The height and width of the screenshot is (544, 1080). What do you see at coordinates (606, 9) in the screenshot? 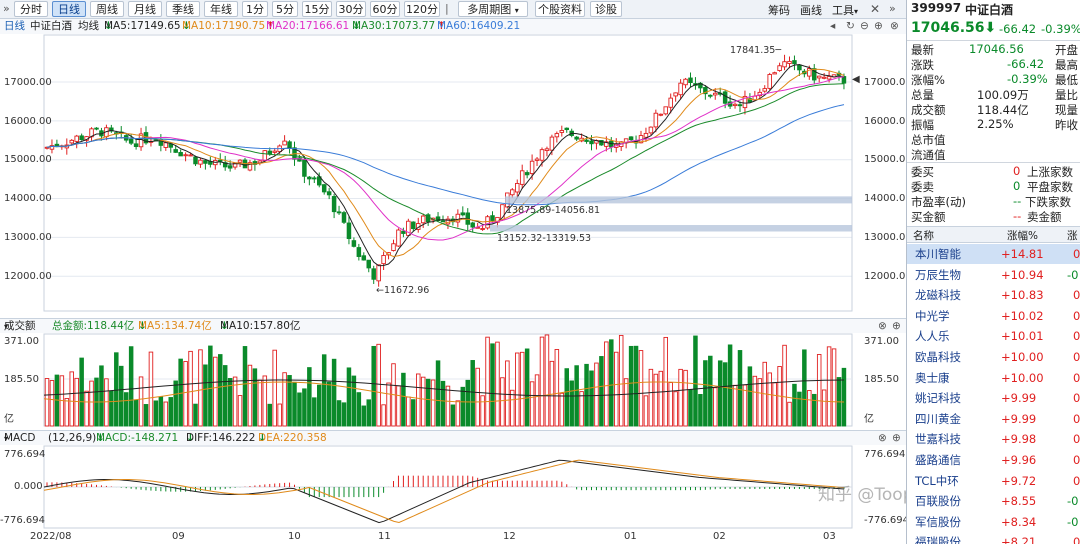
I see `diagnose-button: 诊股` at bounding box center [606, 9].